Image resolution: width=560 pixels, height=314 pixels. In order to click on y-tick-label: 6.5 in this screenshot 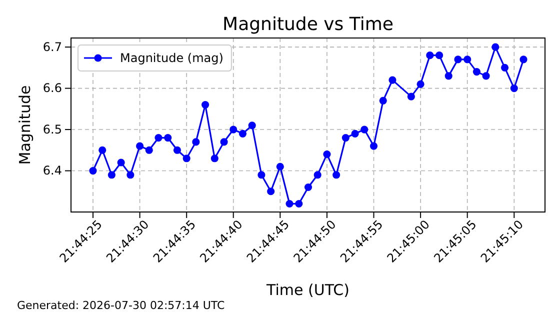, I will do `click(52, 129)`.